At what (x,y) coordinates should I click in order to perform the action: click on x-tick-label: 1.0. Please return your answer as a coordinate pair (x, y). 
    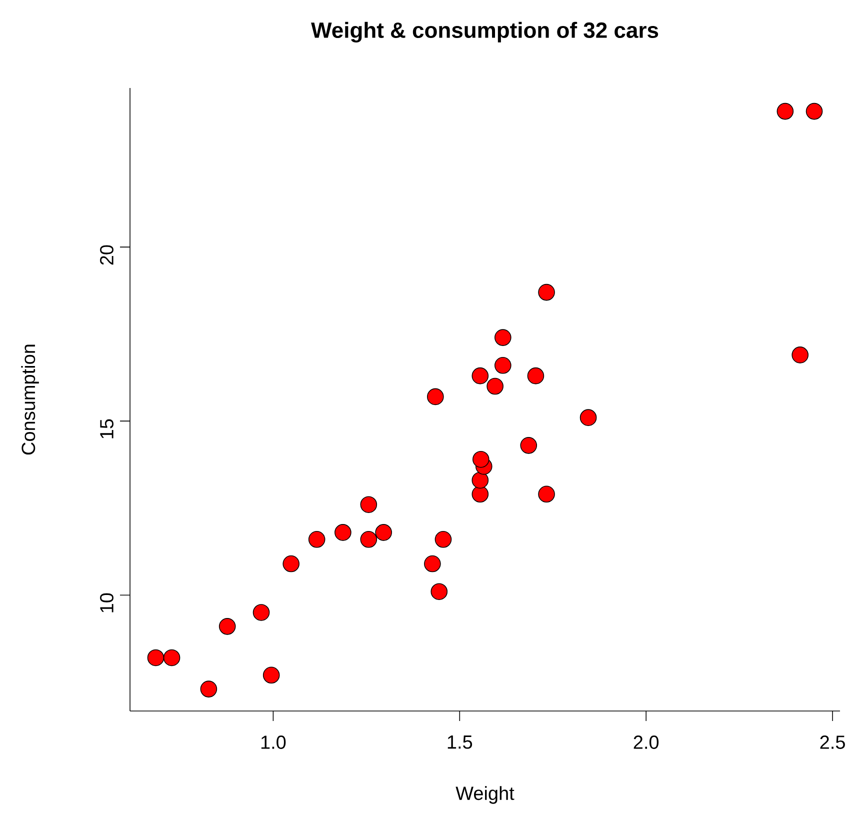
    Looking at the image, I should click on (273, 742).